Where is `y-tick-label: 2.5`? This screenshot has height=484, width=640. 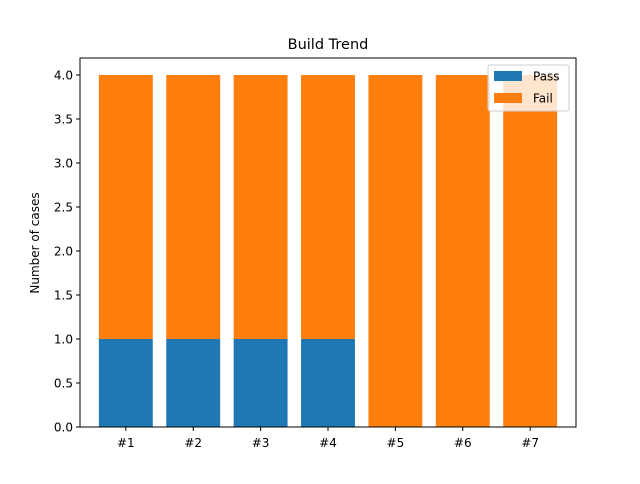 y-tick-label: 2.5 is located at coordinates (63, 207).